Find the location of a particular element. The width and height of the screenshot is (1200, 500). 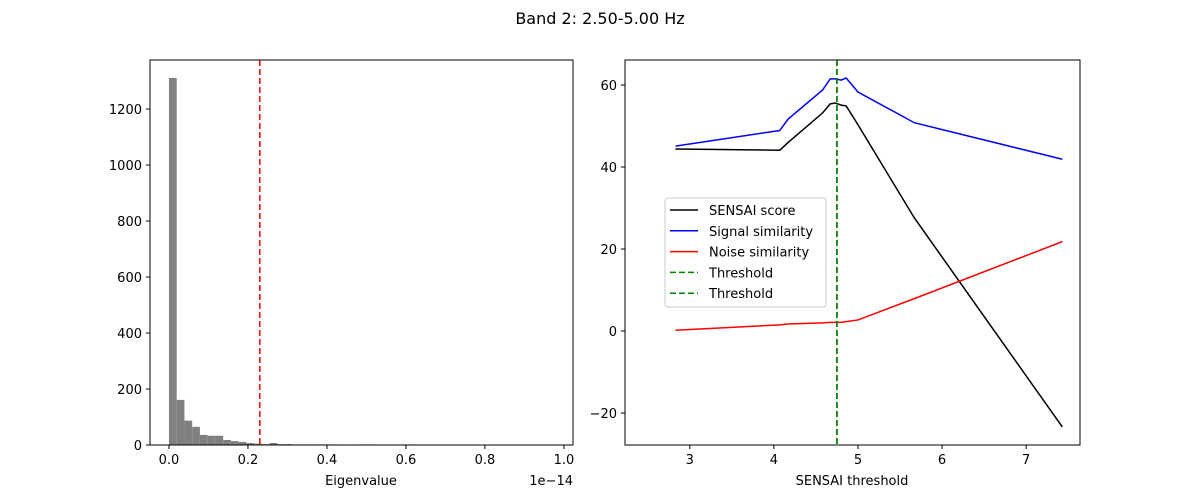

hist-xtick-label: 0.2 is located at coordinates (248, 460).